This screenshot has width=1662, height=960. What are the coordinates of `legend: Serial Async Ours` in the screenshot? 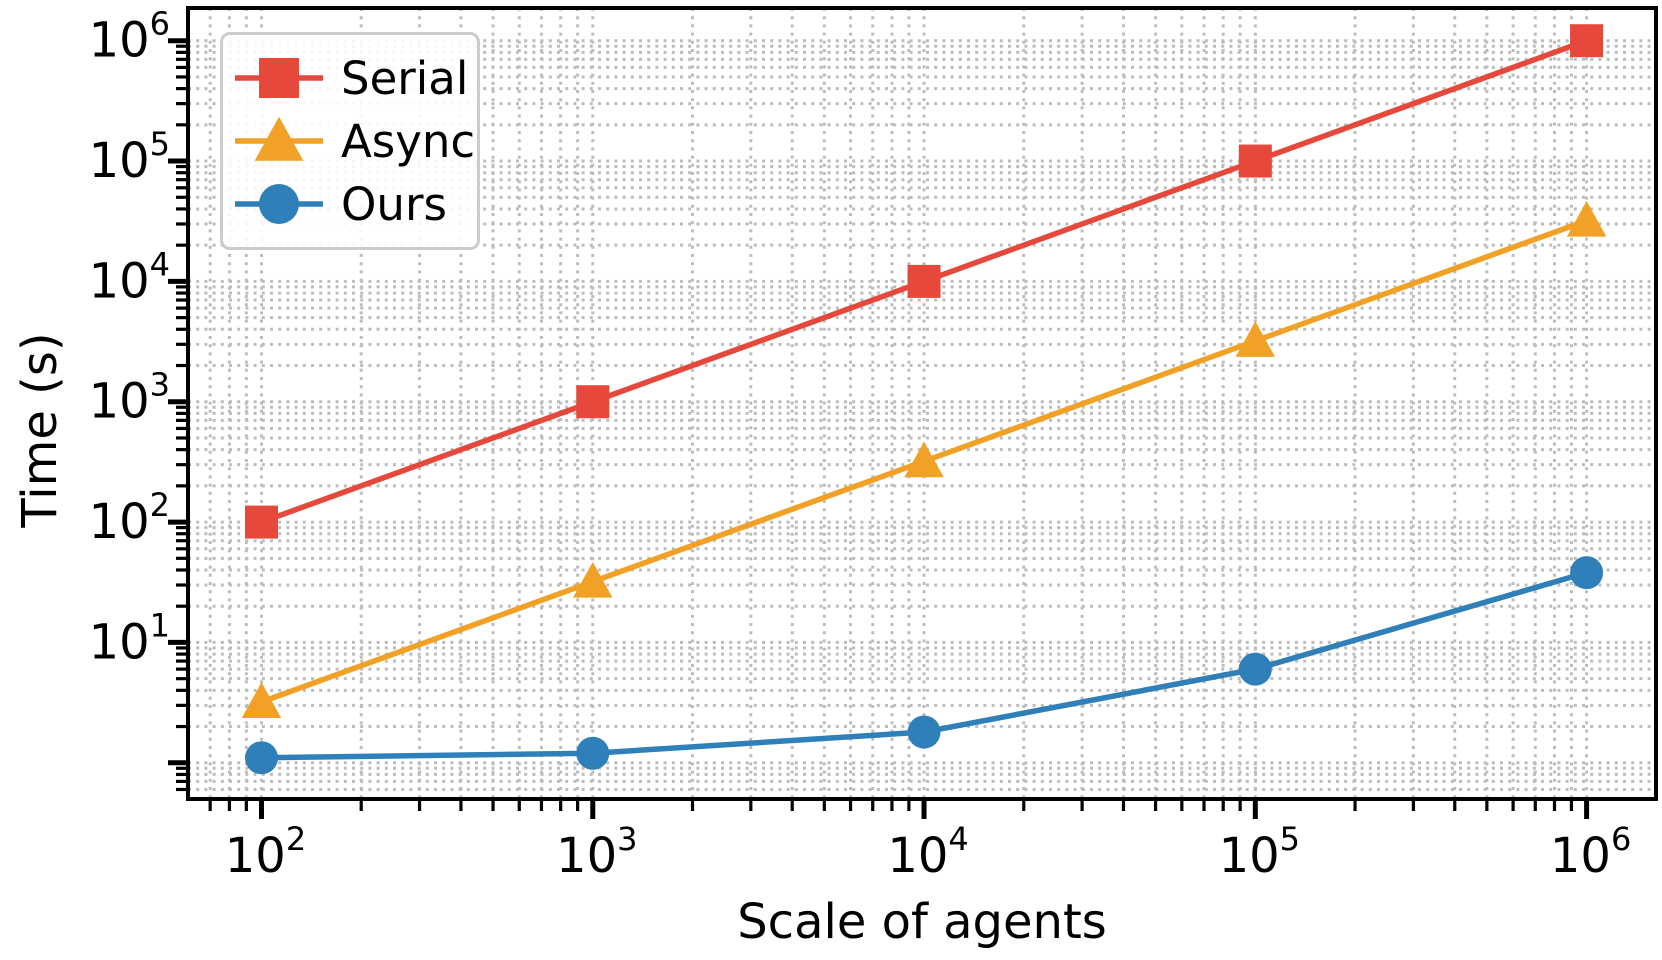 It's located at (350, 141).